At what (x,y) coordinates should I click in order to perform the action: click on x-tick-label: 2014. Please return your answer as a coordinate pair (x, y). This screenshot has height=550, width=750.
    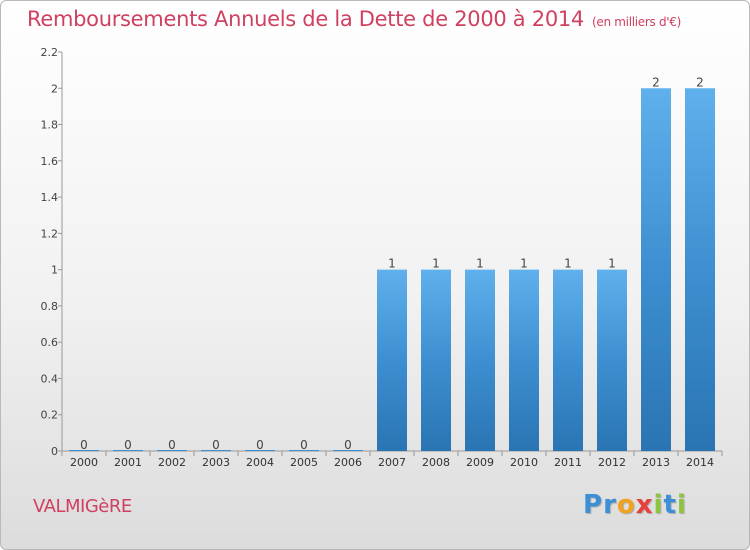
    Looking at the image, I should click on (700, 462).